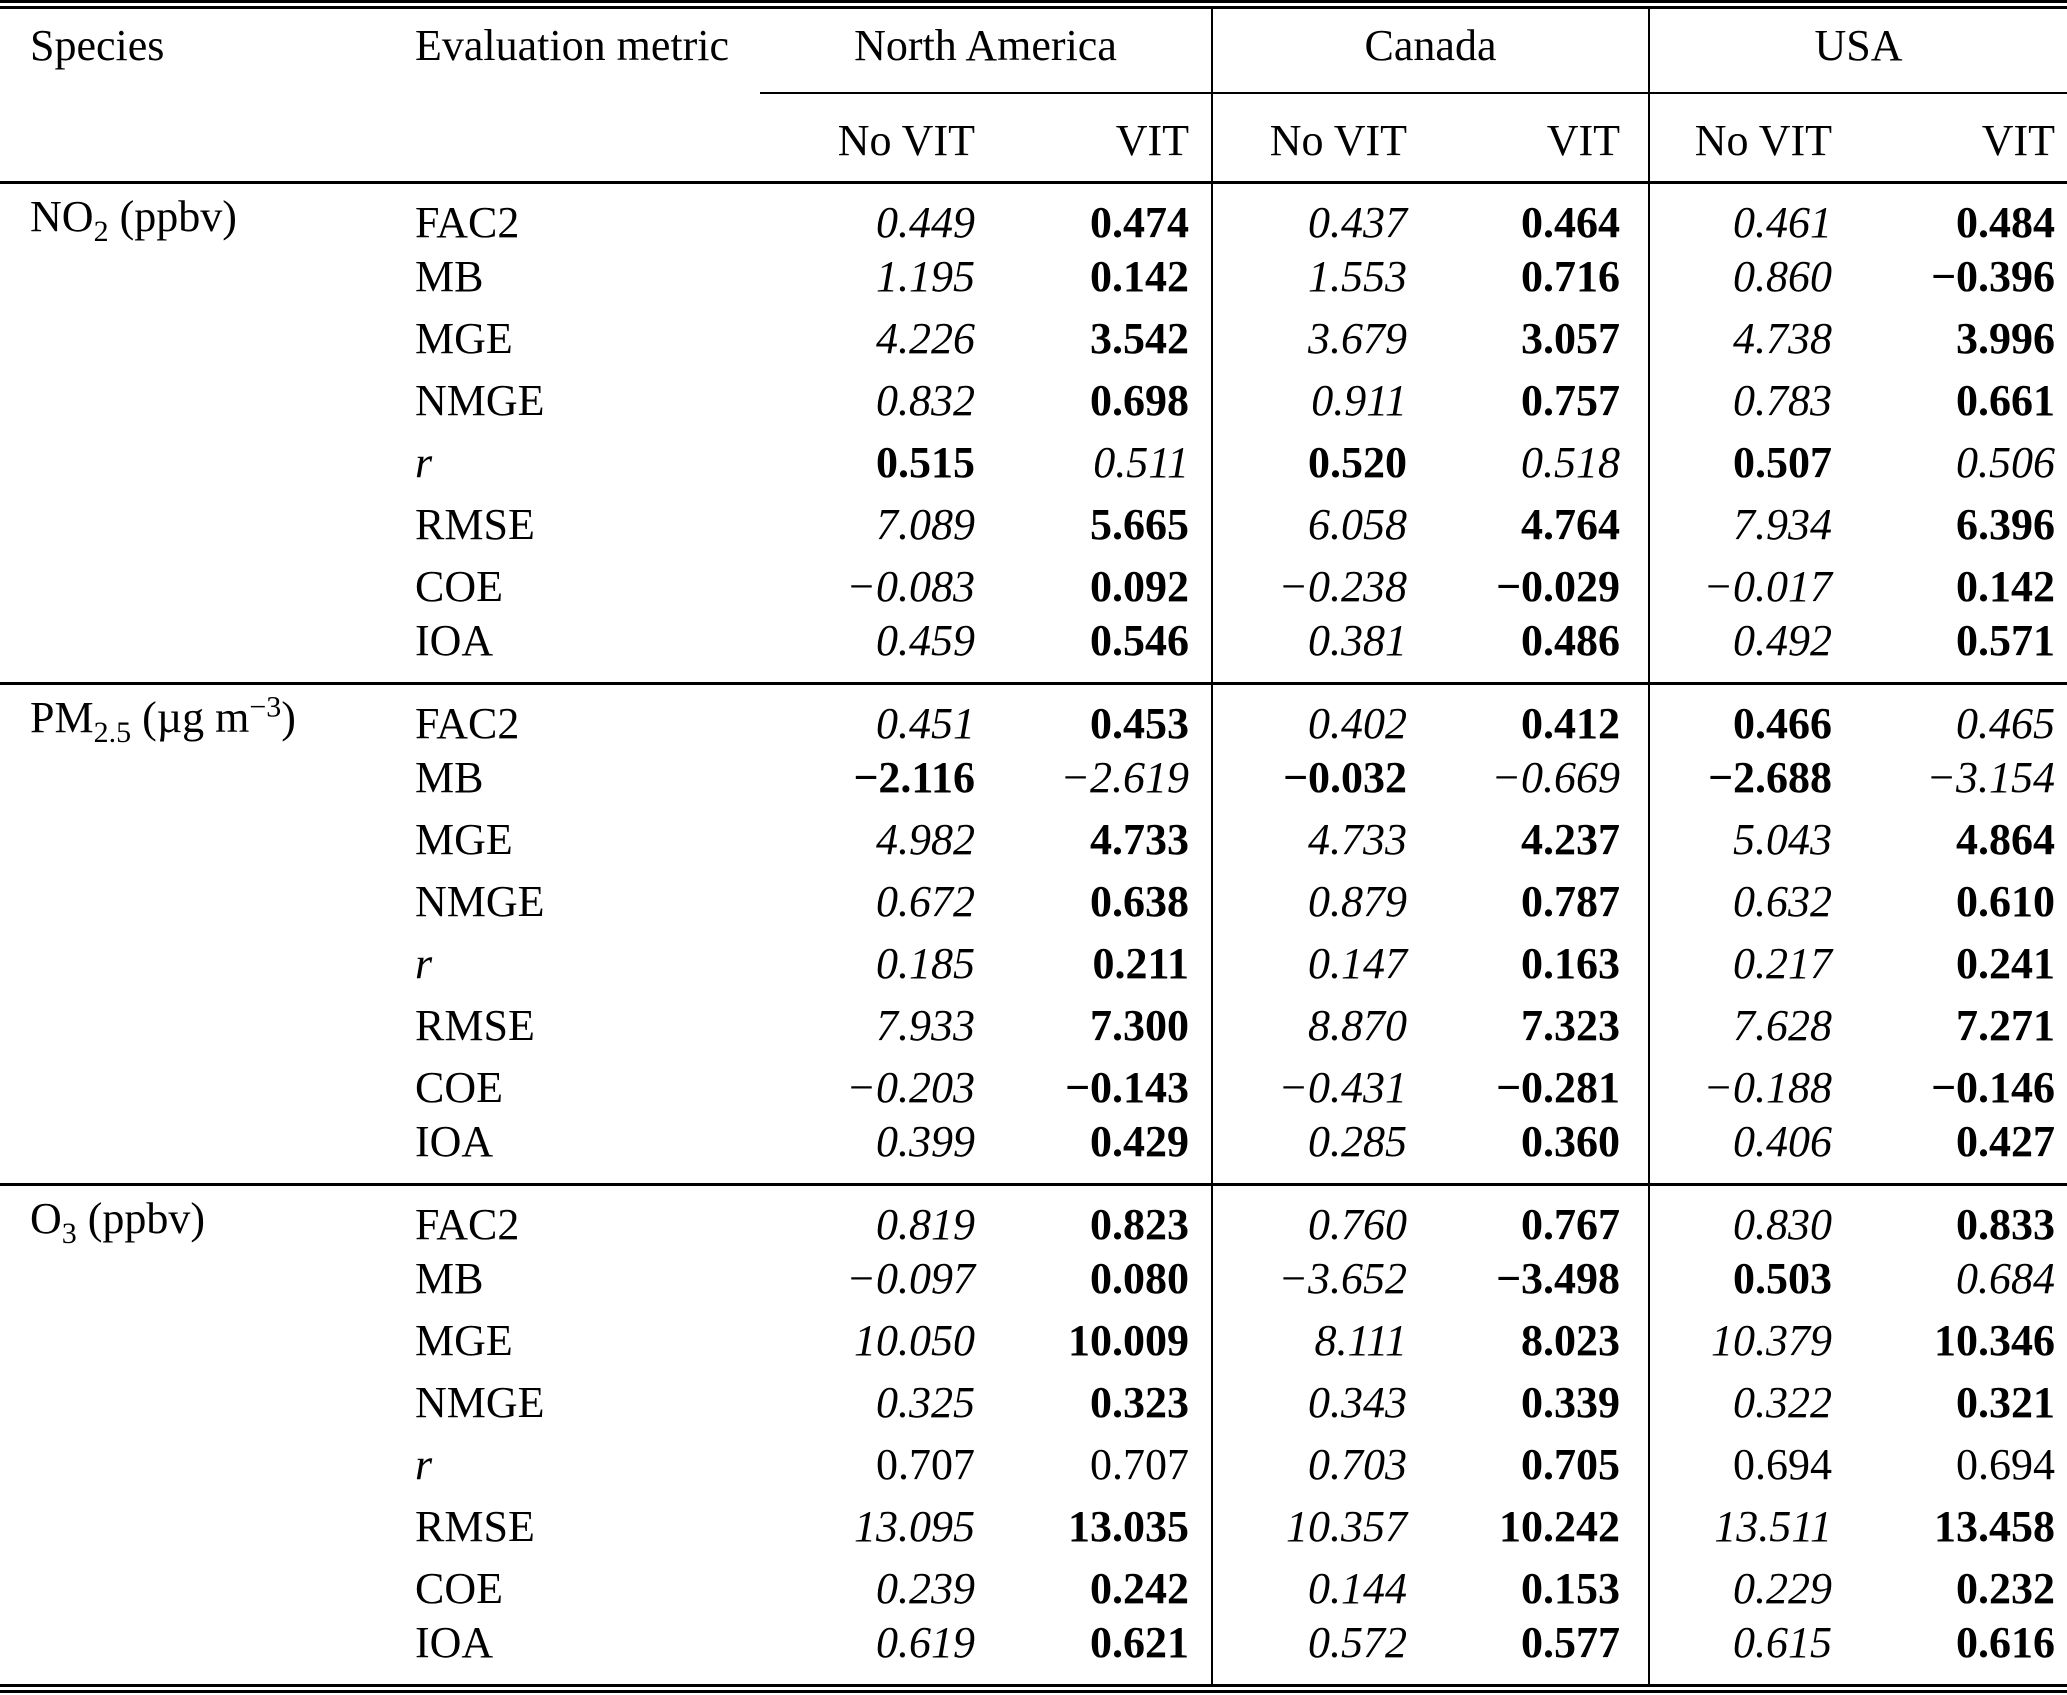 Image resolution: width=2067 pixels, height=1695 pixels. Describe the element at coordinates (133, 220) in the screenshot. I see `species-cell: NO2 (ppbv)` at that location.